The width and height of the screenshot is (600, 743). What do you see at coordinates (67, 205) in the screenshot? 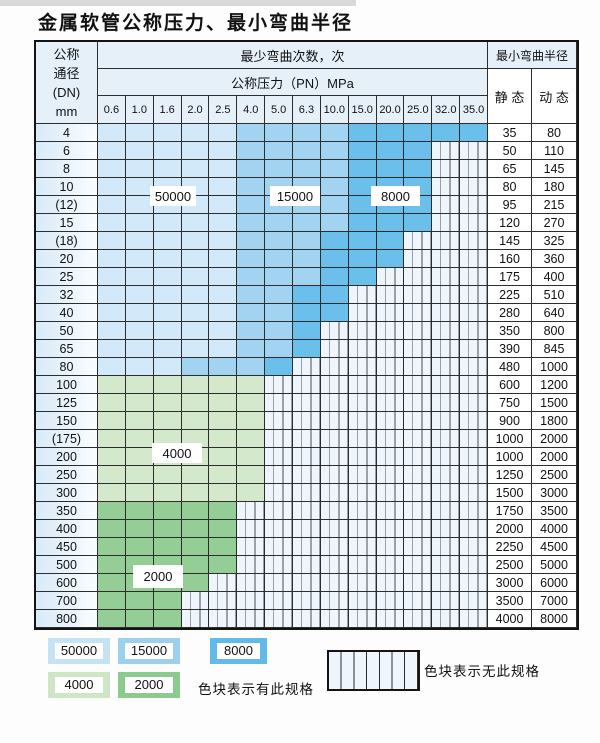
I see `dn-cell: (12)` at bounding box center [67, 205].